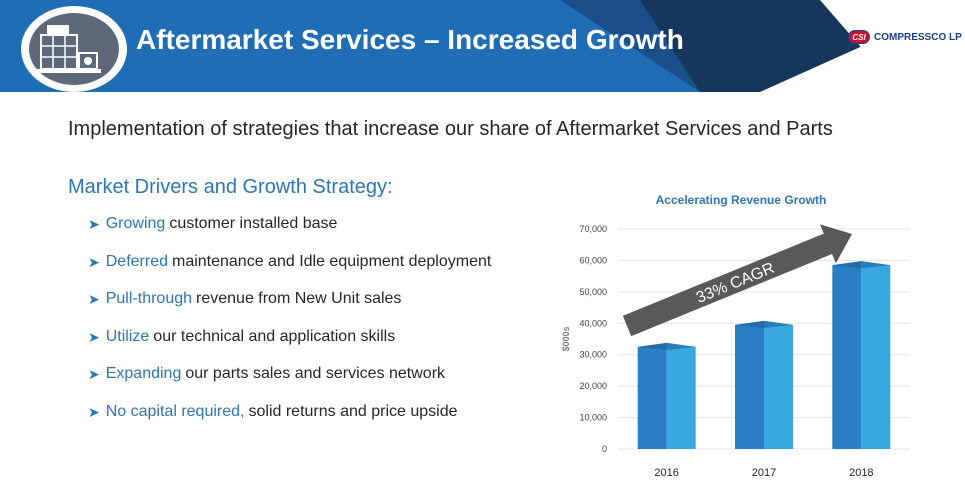 This screenshot has width=965, height=495. I want to click on y-tick-label: 60,000, so click(593, 260).